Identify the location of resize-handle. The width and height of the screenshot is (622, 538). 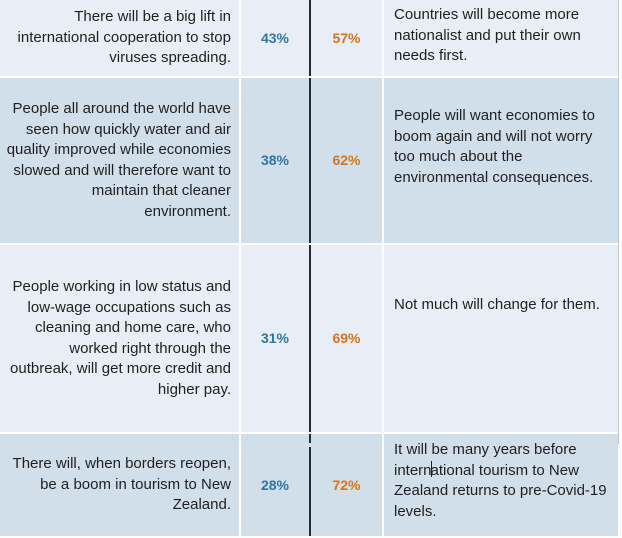
(308, 445).